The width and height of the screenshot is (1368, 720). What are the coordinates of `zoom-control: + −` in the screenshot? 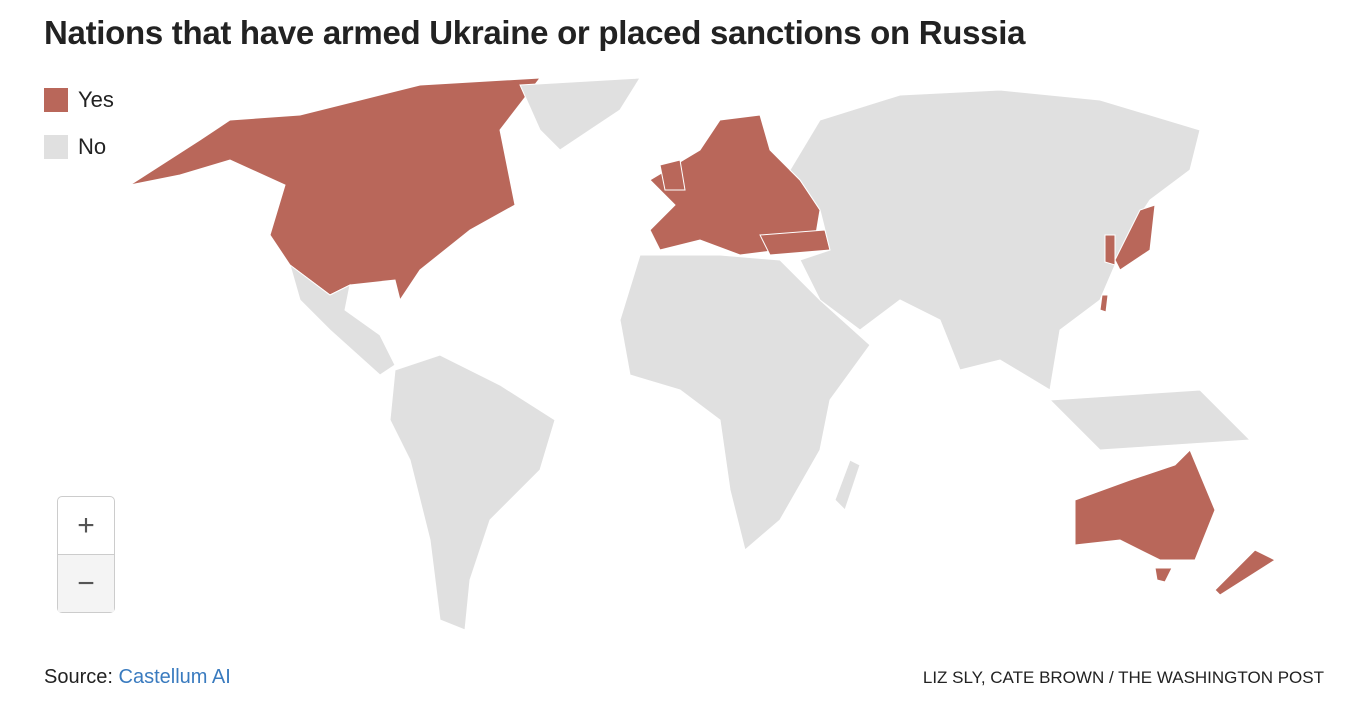 It's located at (86, 554).